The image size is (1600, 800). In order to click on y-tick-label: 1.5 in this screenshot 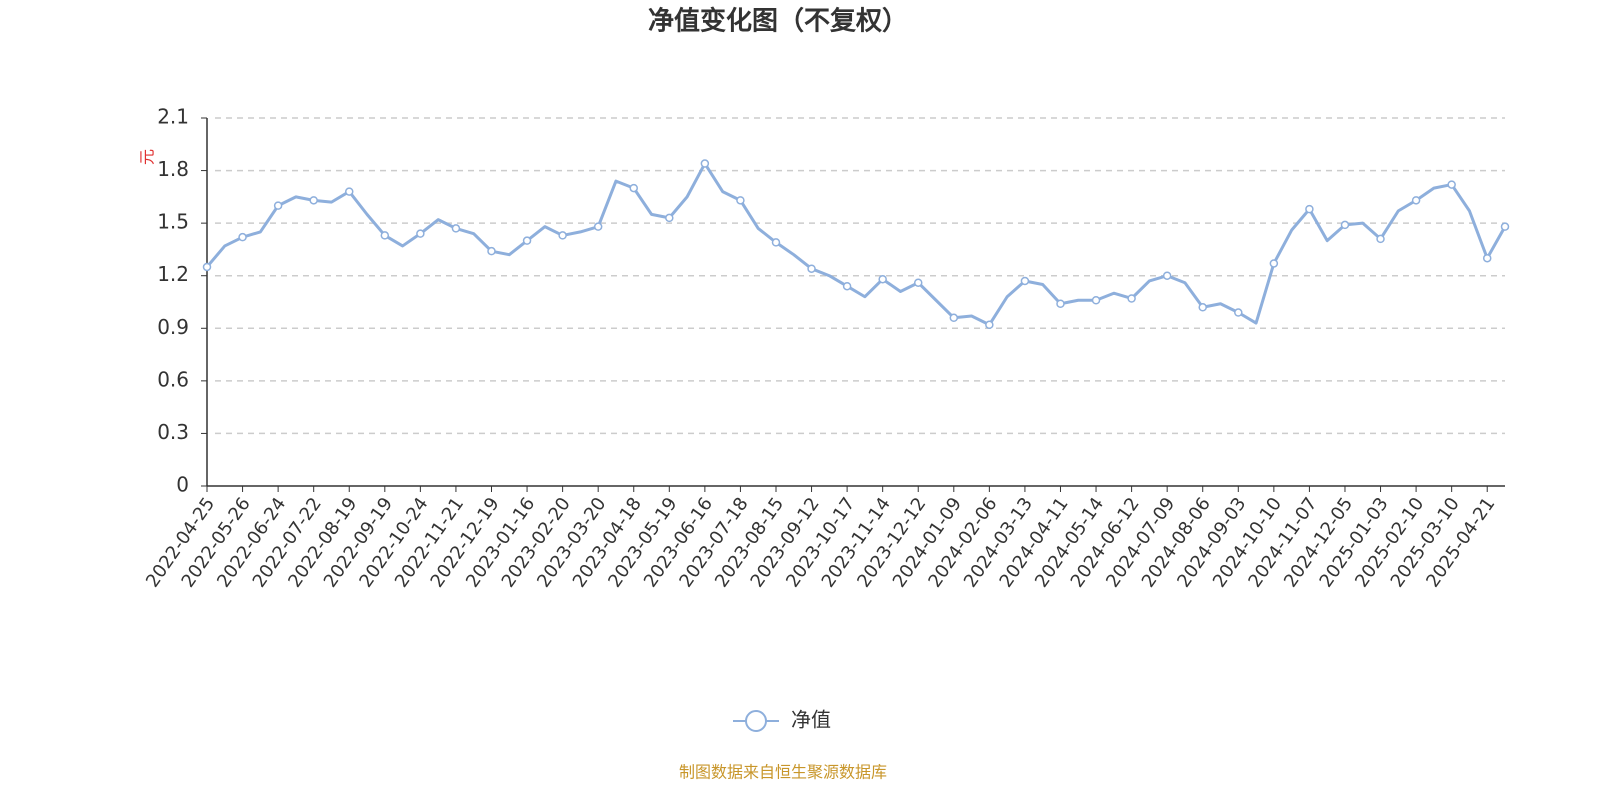, I will do `click(173, 222)`.